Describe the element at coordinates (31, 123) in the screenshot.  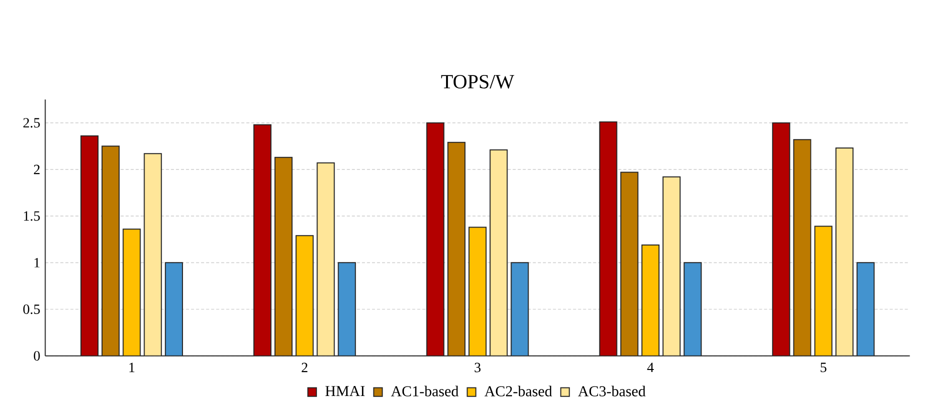
I see `y-tick-label: 2.5` at that location.